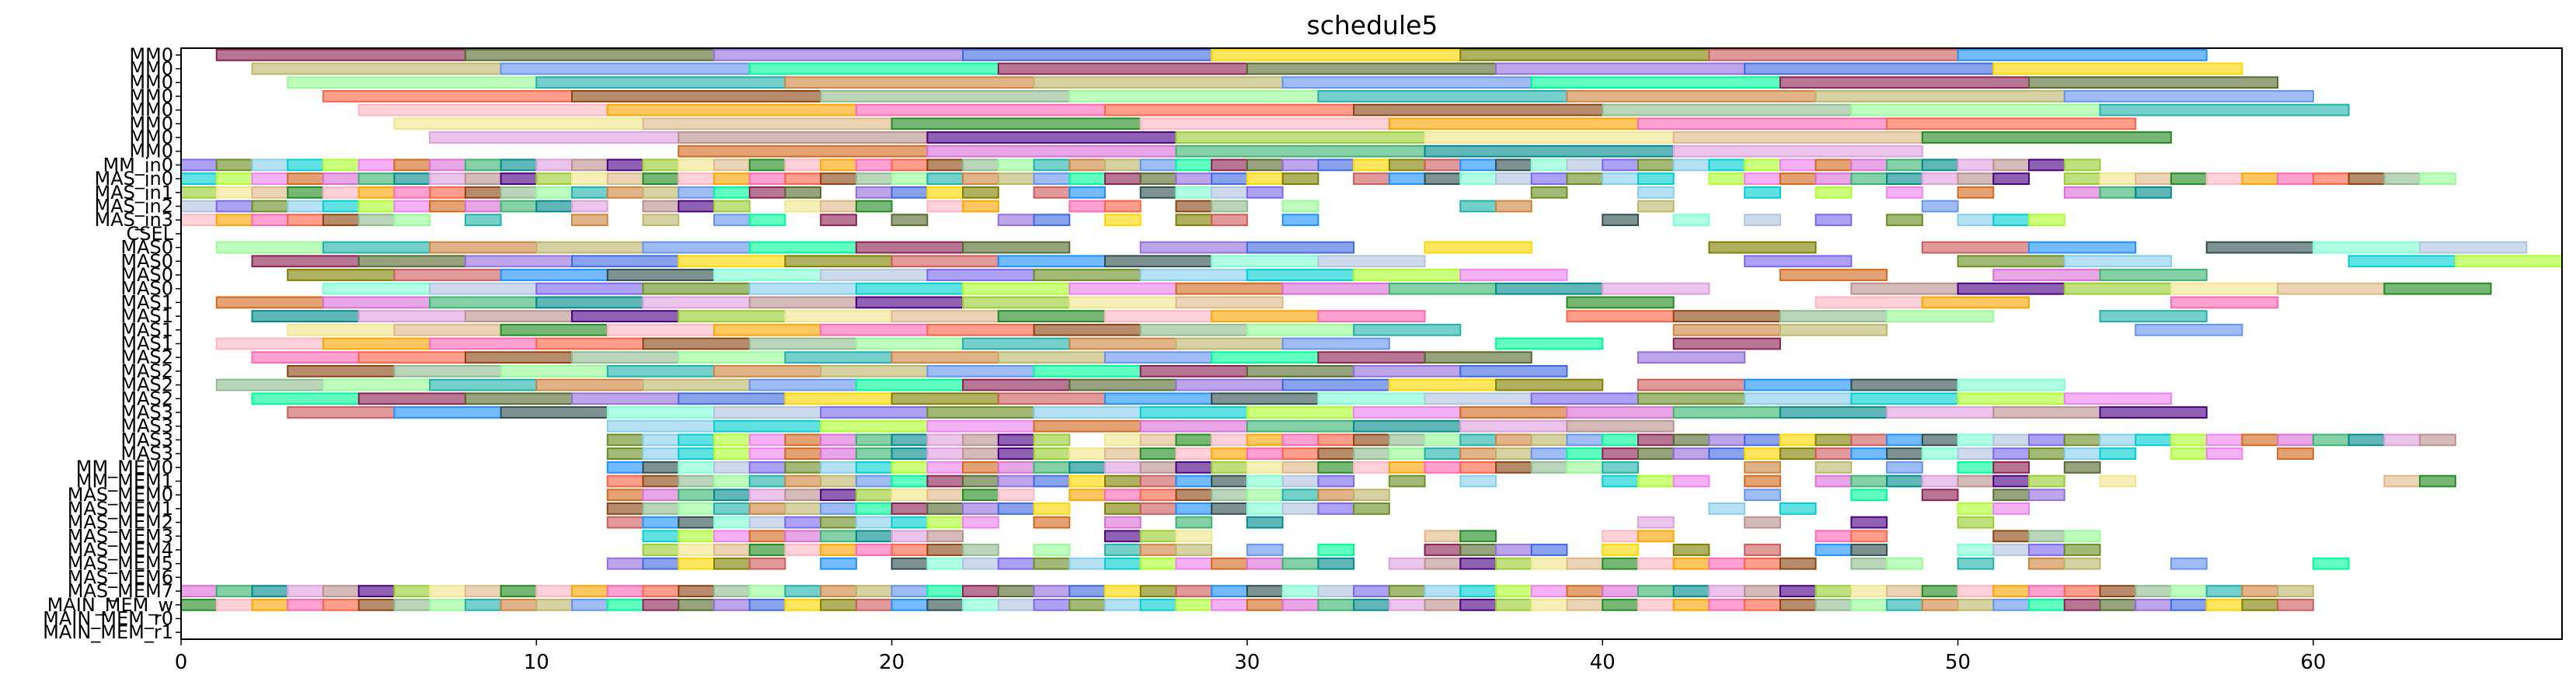 The height and width of the screenshot is (699, 2576). I want to click on row-label: MAS_in1, so click(133, 192).